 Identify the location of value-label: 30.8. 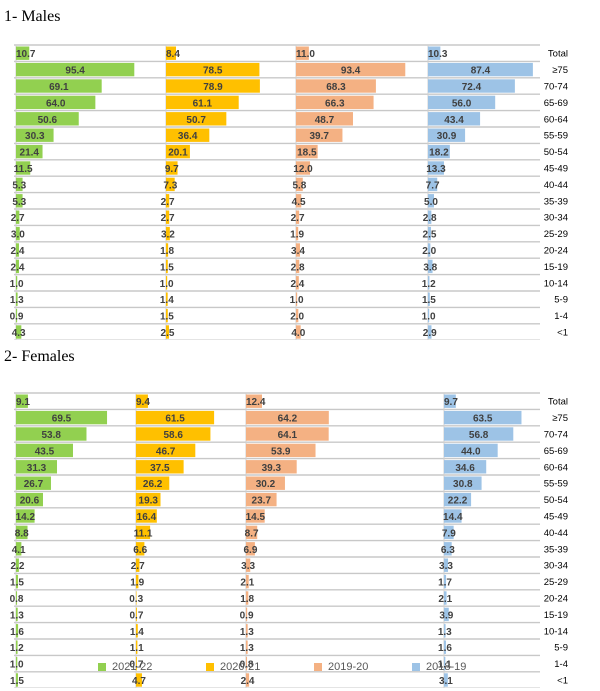
(463, 484).